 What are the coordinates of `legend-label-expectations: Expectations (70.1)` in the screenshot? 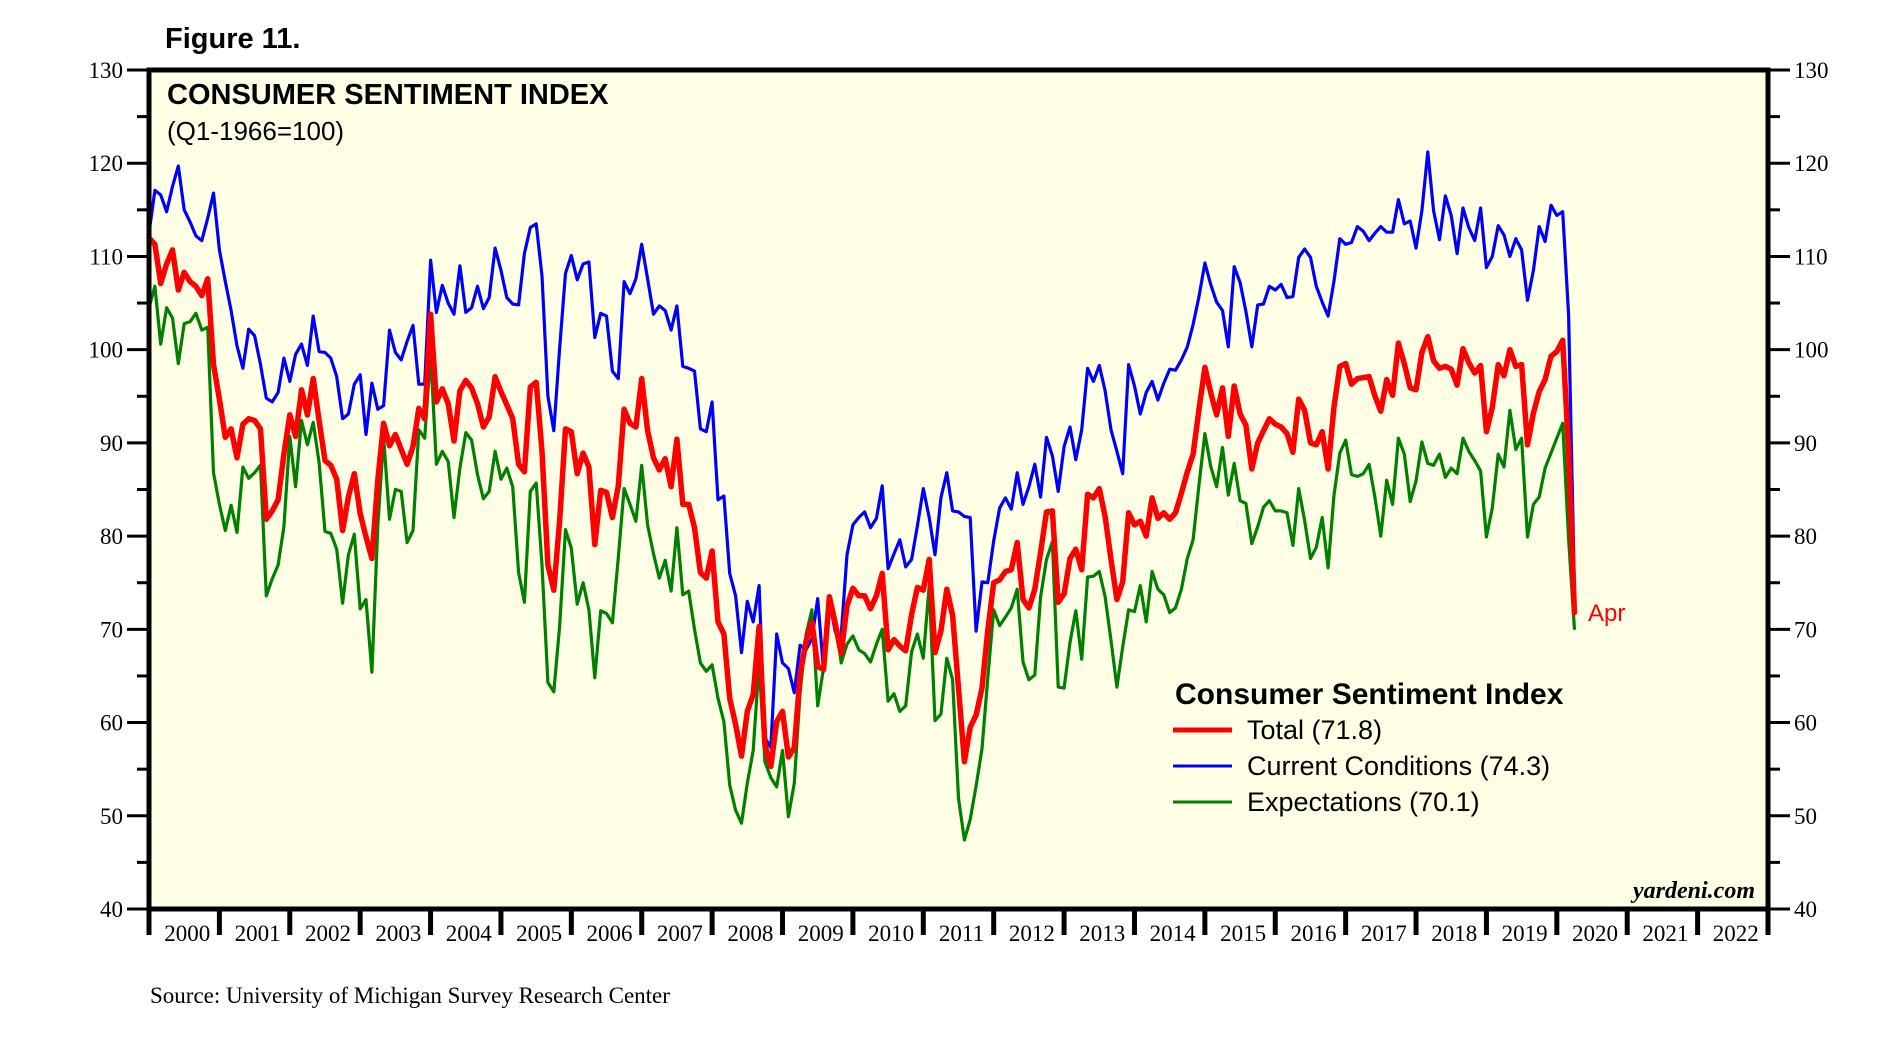 It's located at (1363, 802).